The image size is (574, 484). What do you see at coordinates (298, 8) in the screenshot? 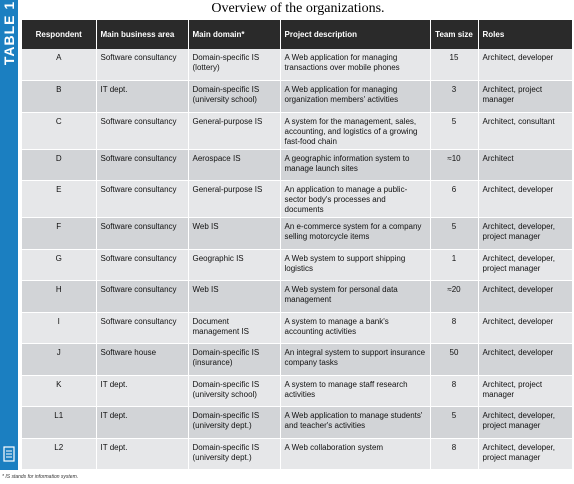
I see `table-title: Overview of the organizations.` at bounding box center [298, 8].